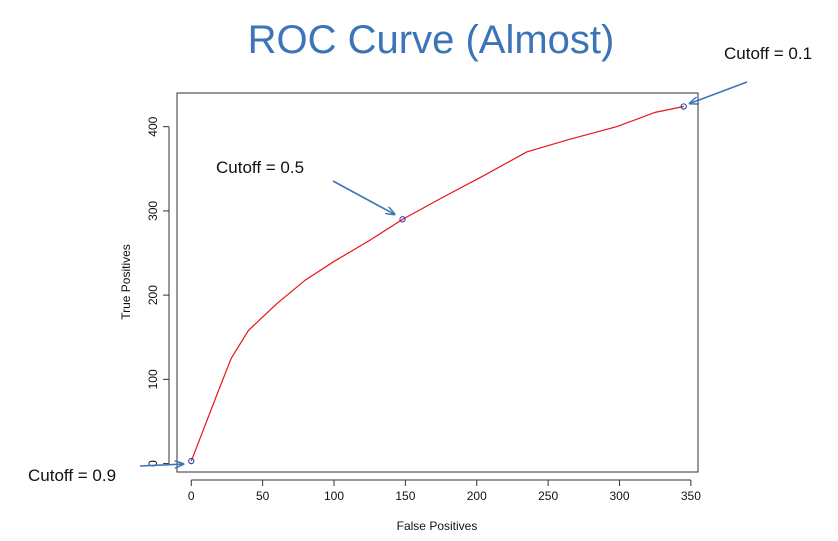  Describe the element at coordinates (72, 475) in the screenshot. I see `annotation-cutoff-0-9: Cutoff = 0.9` at that location.